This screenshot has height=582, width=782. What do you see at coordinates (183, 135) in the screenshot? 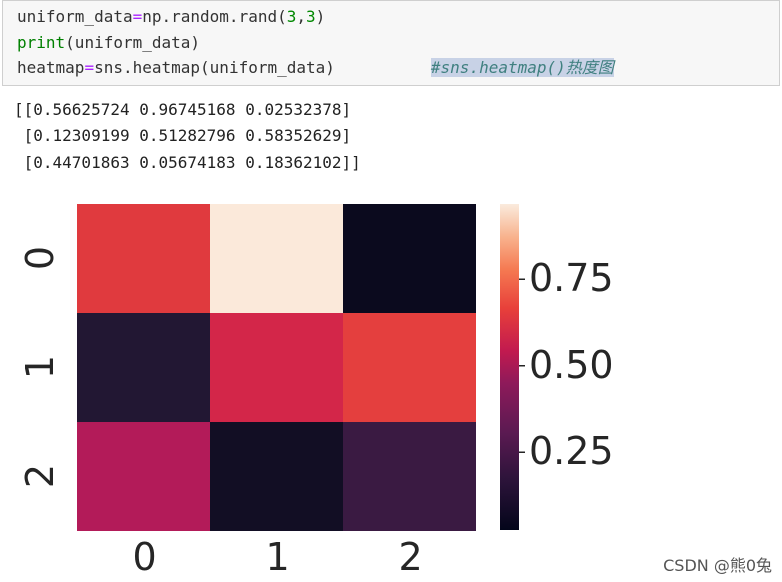
I see `output-line-2: [0.12309199 0.51282796 0.58352629]` at bounding box center [183, 135].